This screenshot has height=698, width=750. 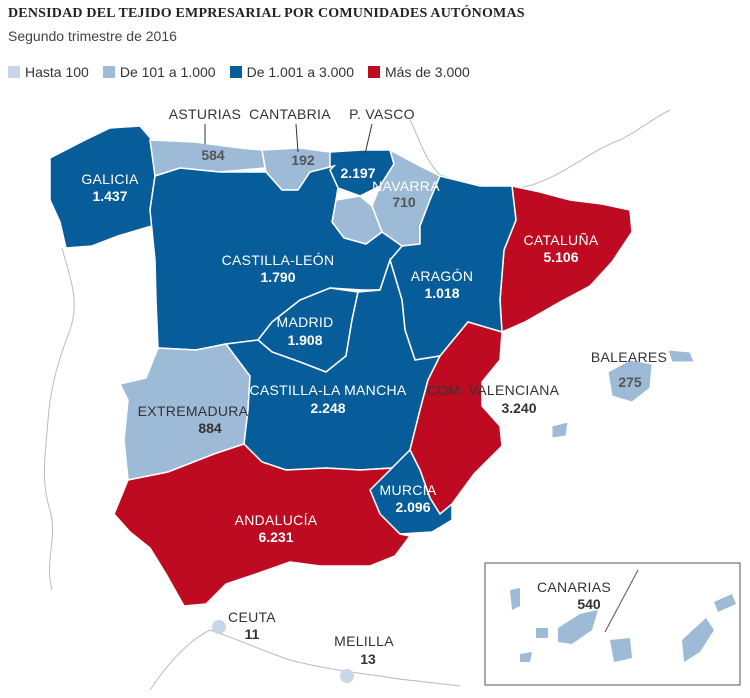 What do you see at coordinates (219, 627) in the screenshot?
I see `region-ceuta` at bounding box center [219, 627].